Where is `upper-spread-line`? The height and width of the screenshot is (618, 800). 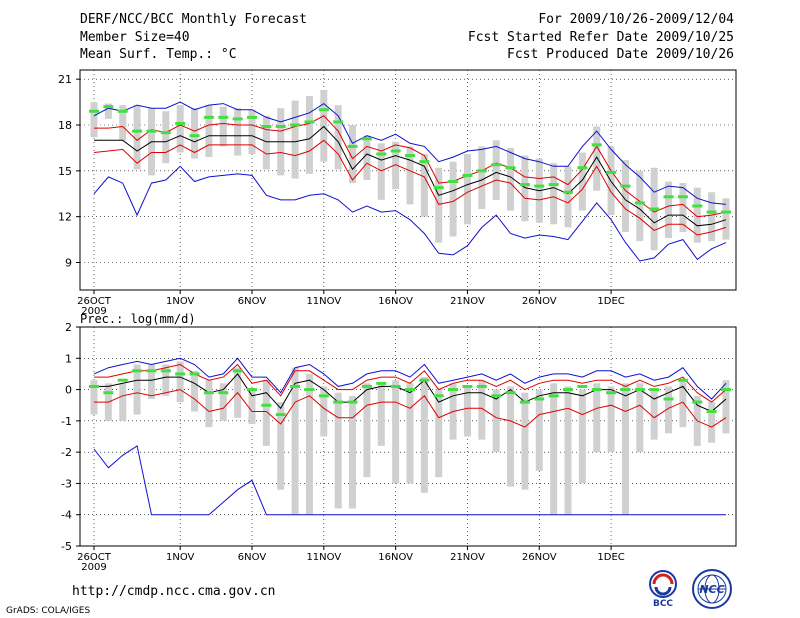
upper-spread-line is located at coordinates (410, 383).